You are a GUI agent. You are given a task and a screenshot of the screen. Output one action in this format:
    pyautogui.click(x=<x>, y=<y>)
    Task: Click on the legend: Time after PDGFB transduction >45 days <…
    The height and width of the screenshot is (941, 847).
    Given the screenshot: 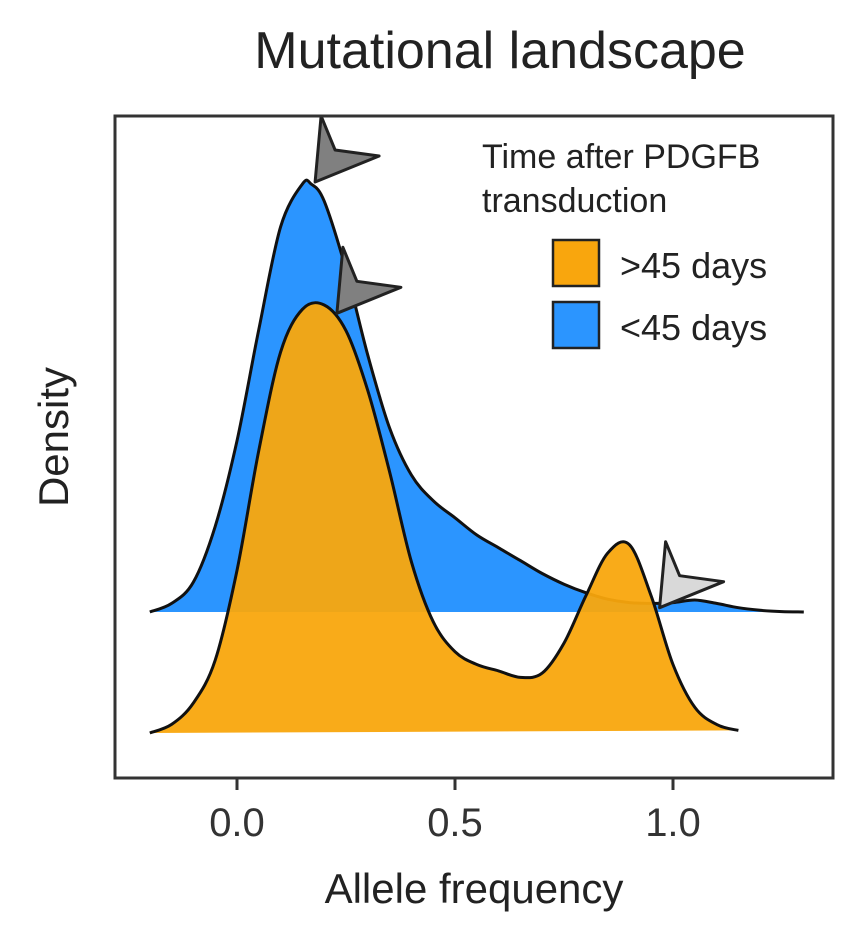 What is the action you would take?
    pyautogui.click(x=624, y=244)
    